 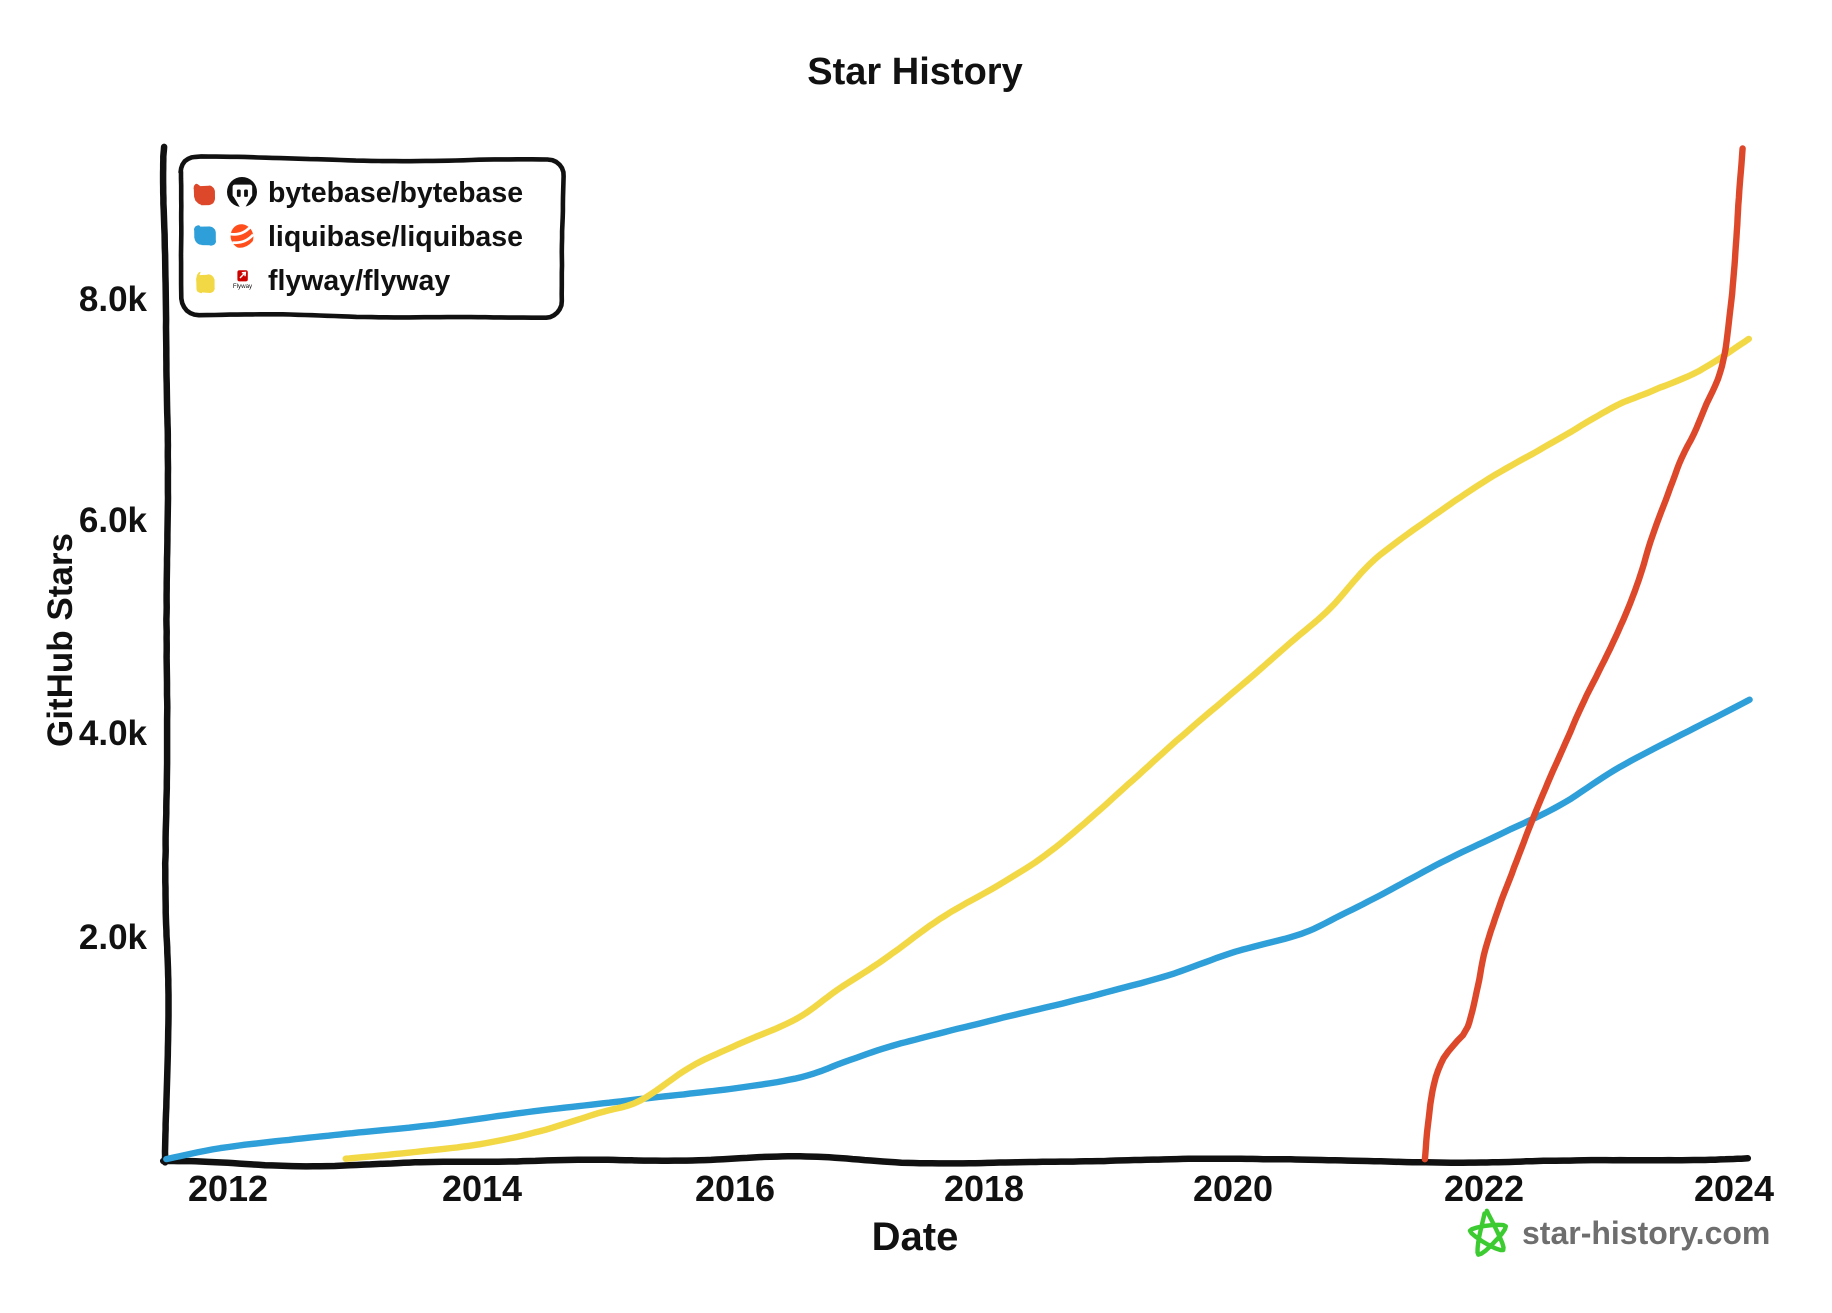 What do you see at coordinates (113, 937) in the screenshot?
I see `svg-text: 2.0k` at bounding box center [113, 937].